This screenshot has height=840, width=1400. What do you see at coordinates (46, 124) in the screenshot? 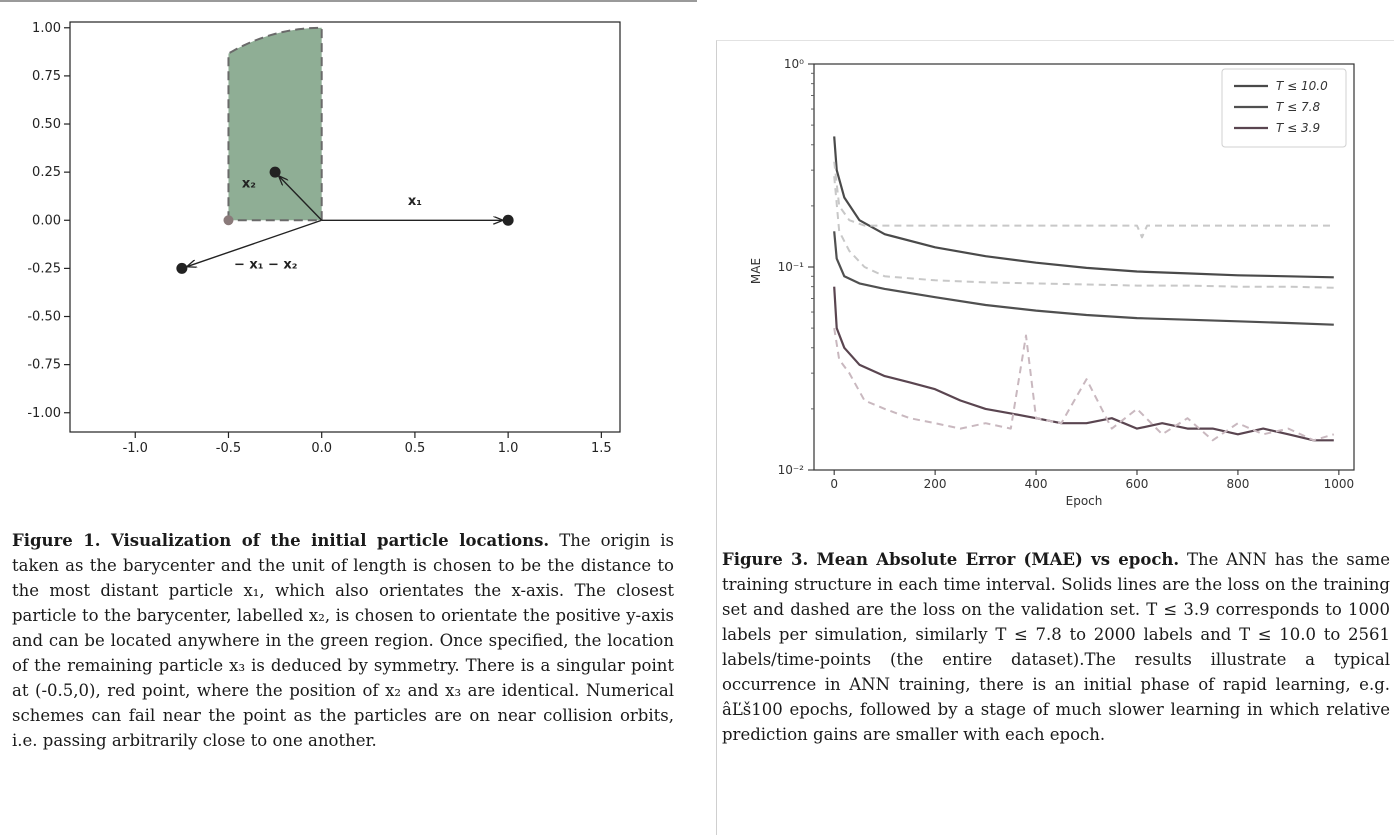
I see `y-tick-label: 0.50` at bounding box center [46, 124].